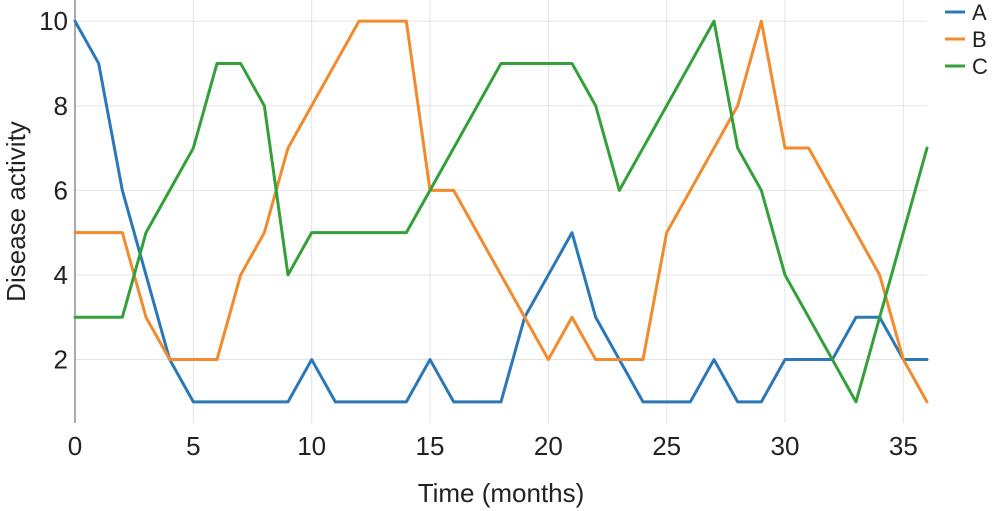 This screenshot has width=992, height=511. Describe the element at coordinates (16, 211) in the screenshot. I see `y-axis-title: Disease activity` at that location.